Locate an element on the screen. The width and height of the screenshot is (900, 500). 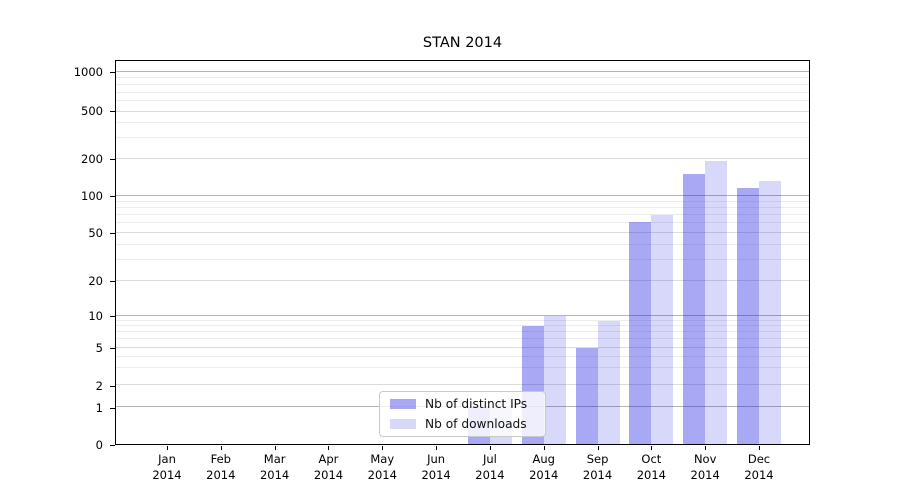
x-tick-label: Aug 2014 is located at coordinates (544, 467).